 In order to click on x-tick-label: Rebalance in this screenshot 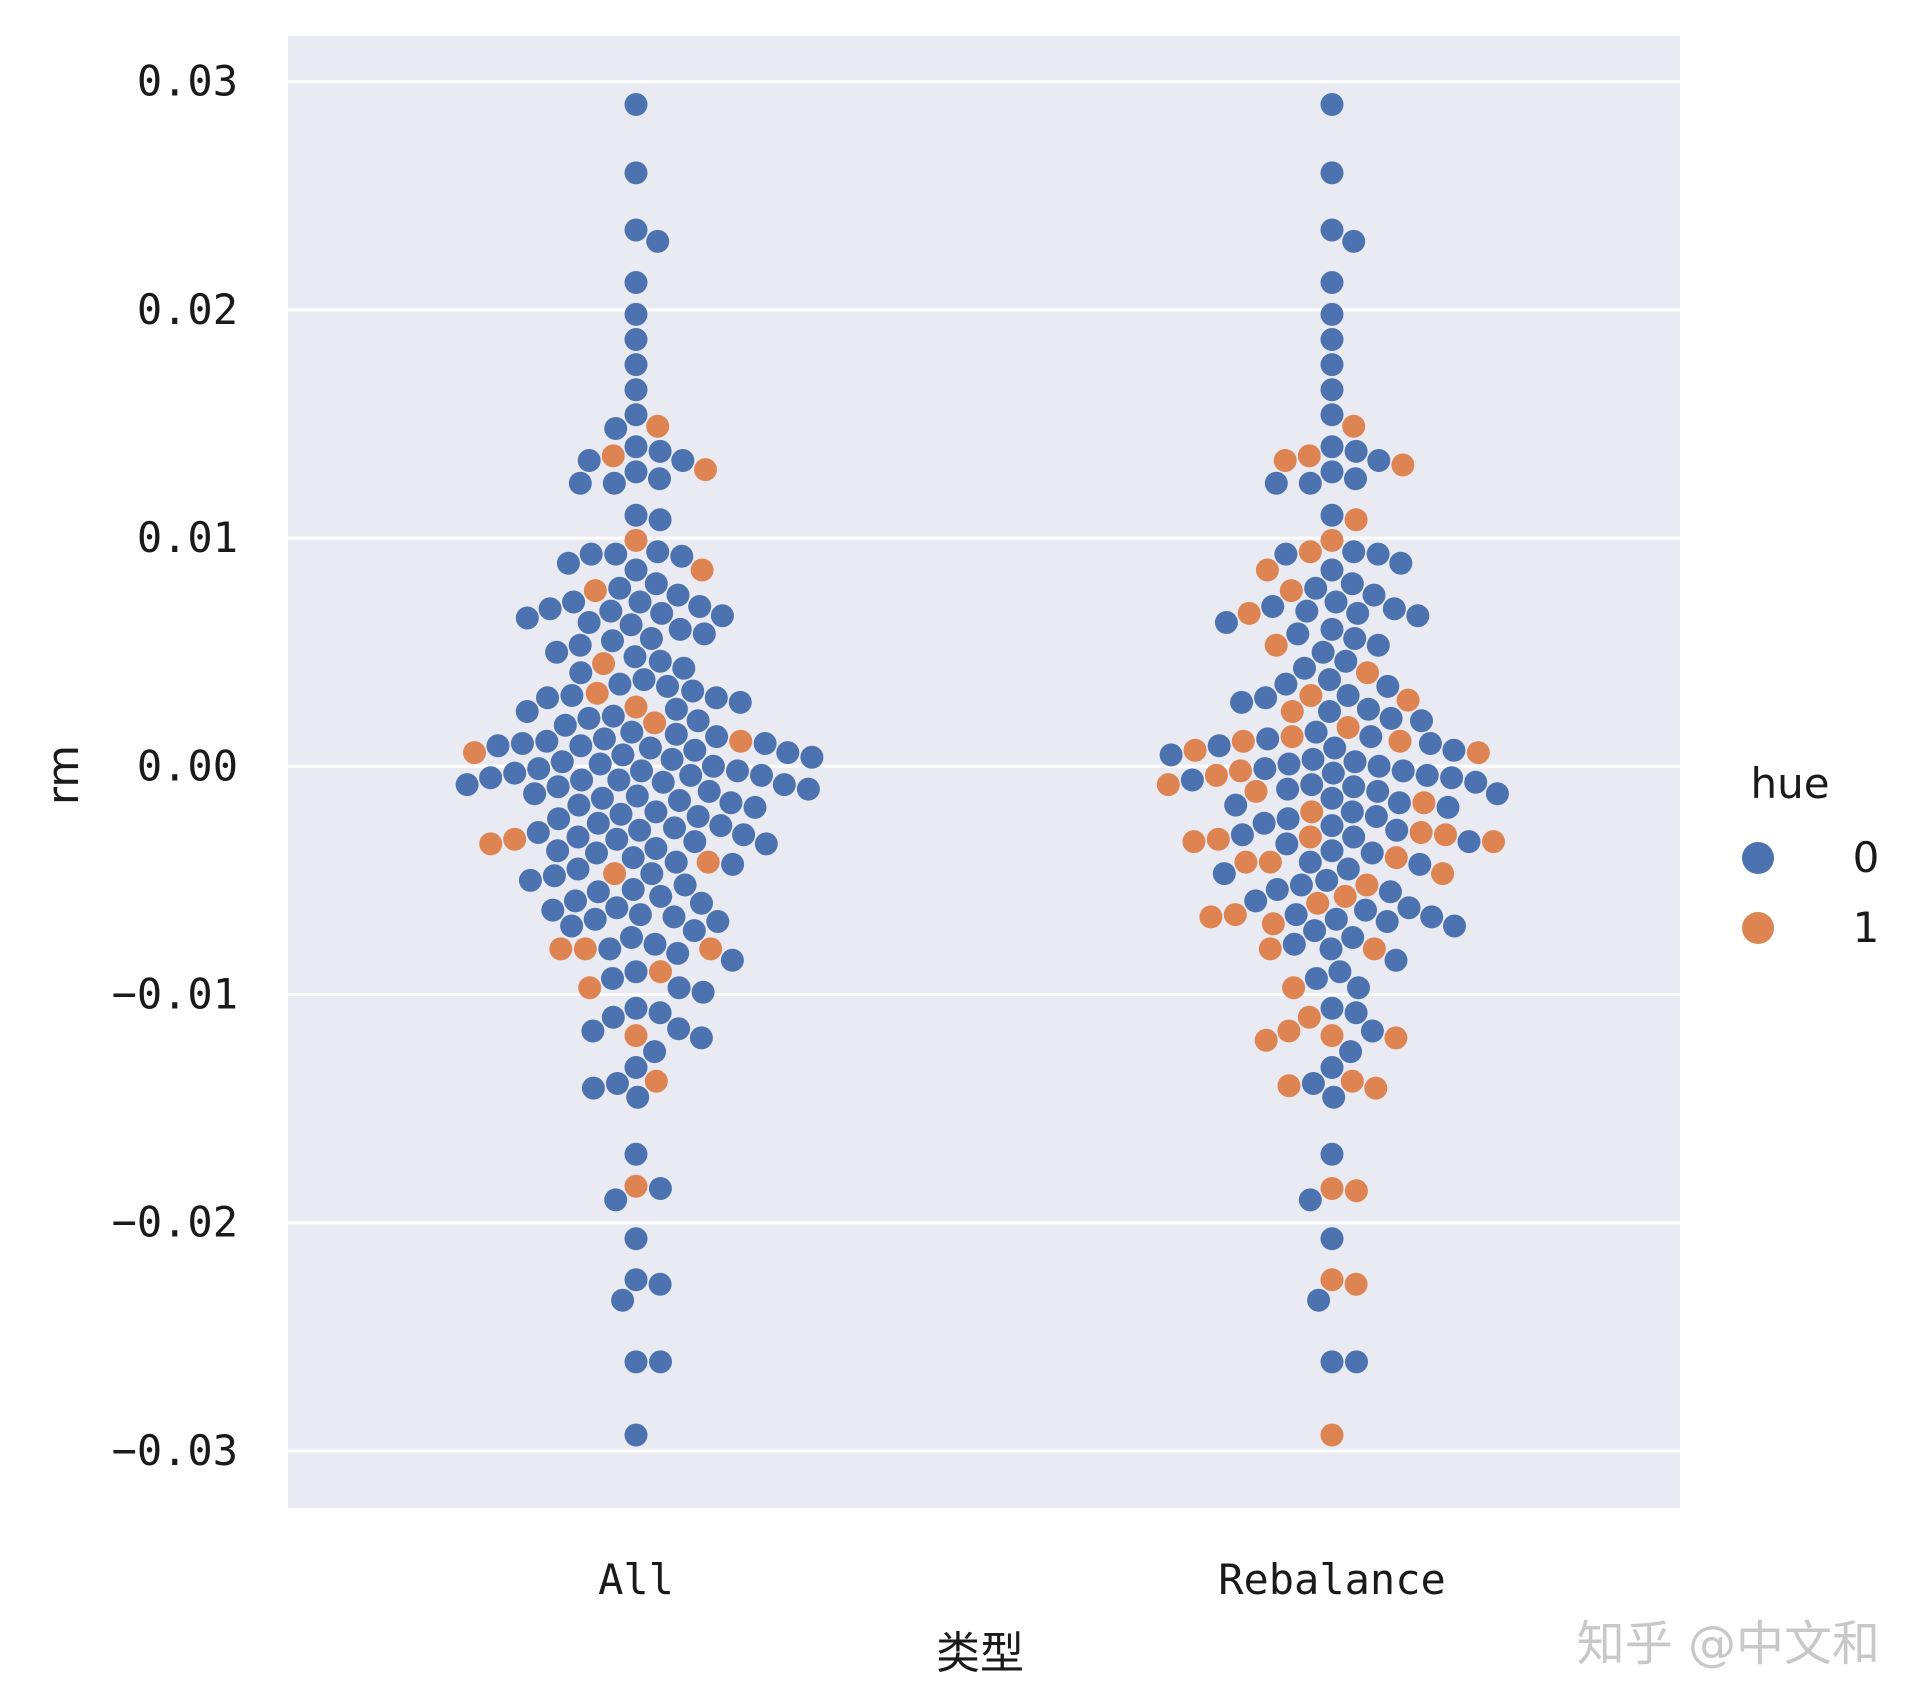, I will do `click(1332, 1579)`.